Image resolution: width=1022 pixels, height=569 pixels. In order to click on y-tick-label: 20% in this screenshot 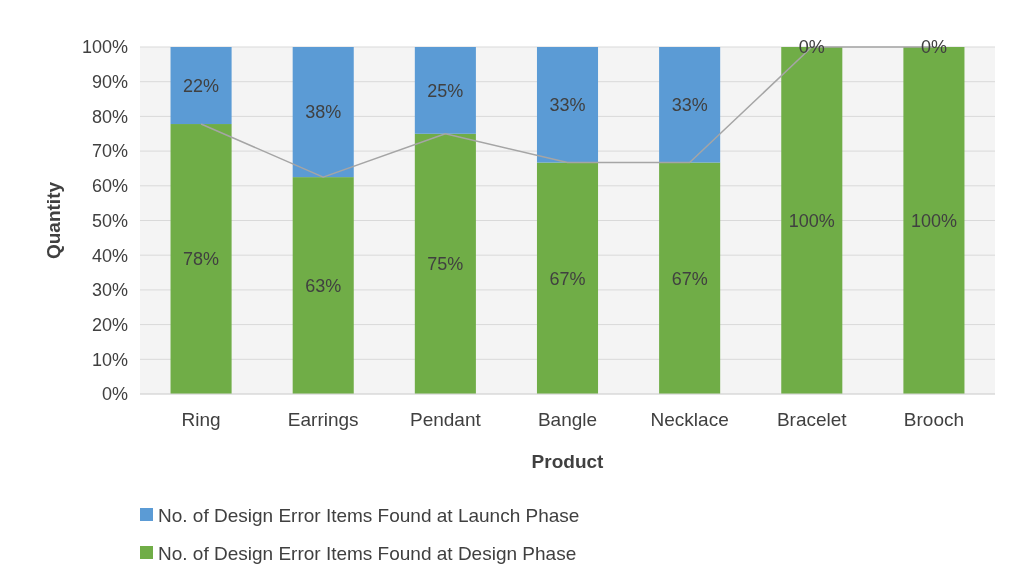, I will do `click(109, 324)`.